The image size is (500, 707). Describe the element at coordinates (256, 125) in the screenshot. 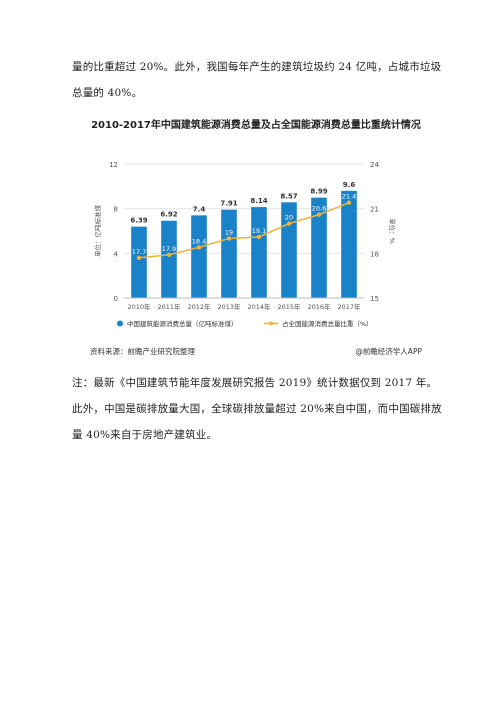

I see `chart-title: 2010-2017年中国建筑能源消费总量及占全国能源消费总量比重统计情况` at that location.